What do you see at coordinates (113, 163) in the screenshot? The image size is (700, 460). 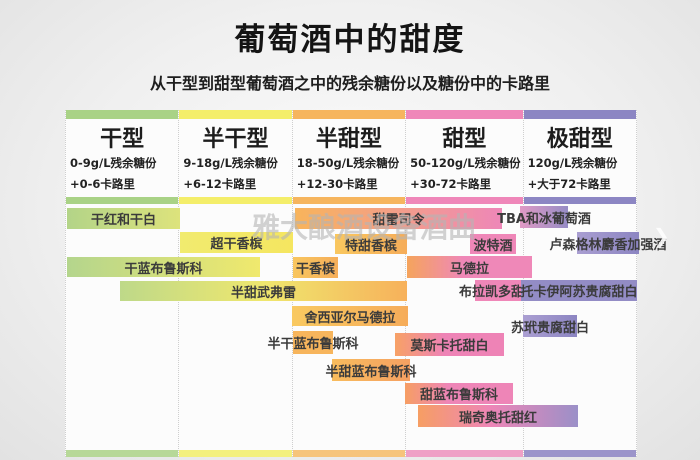 I see `column-sugar-dry: 0-9g/L残余糖份` at bounding box center [113, 163].